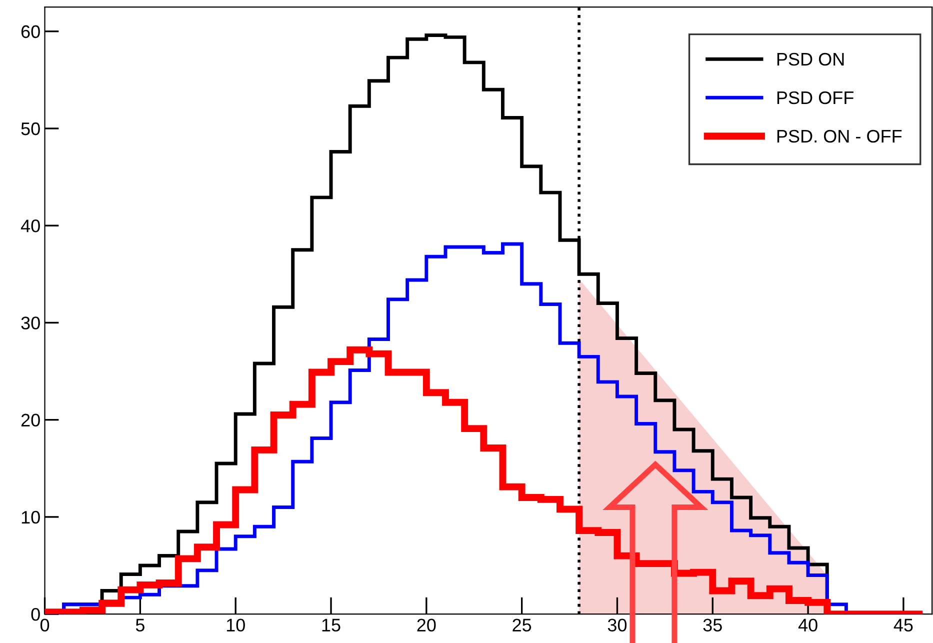  Describe the element at coordinates (30, 31) in the screenshot. I see `y-tick-label: 60` at that location.